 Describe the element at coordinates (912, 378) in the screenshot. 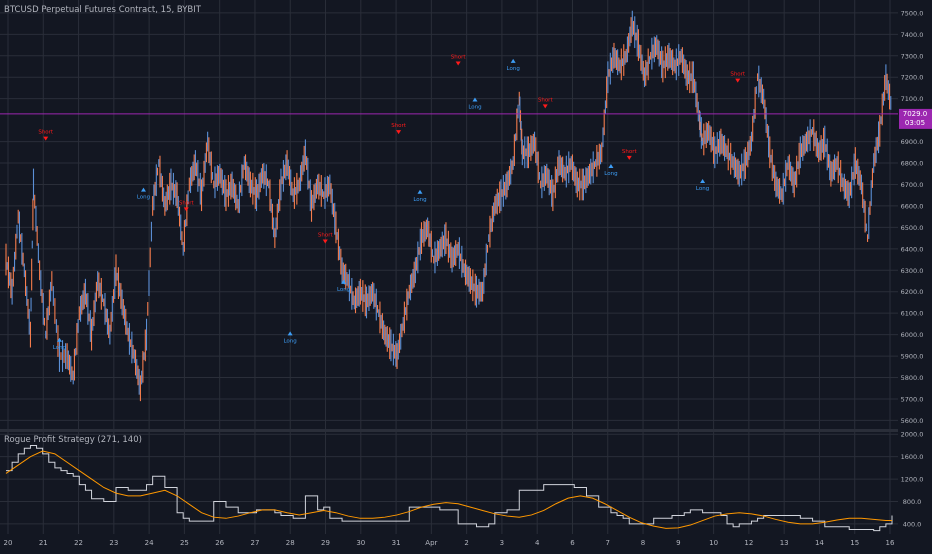

I see `price-tick-label: 5800.0` at that location.